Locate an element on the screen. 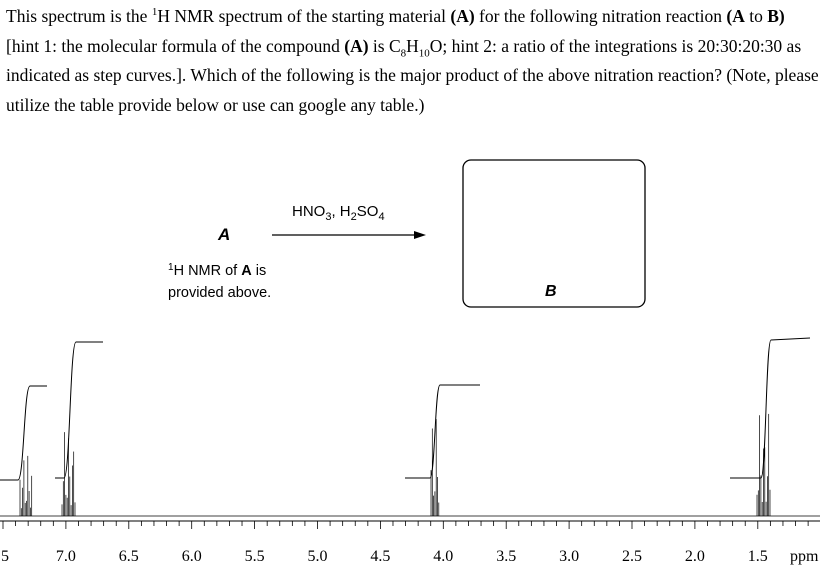  axis-label: 1.5 is located at coordinates (758, 556).